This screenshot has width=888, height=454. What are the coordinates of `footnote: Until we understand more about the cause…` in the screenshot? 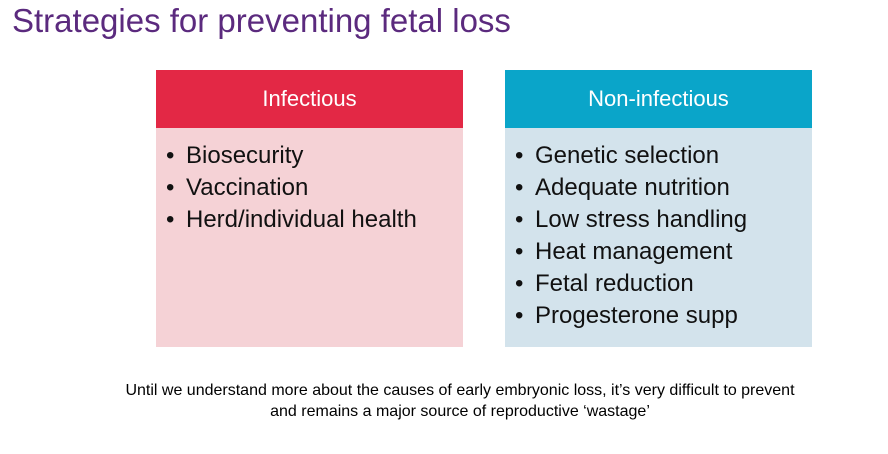 It's located at (460, 401).